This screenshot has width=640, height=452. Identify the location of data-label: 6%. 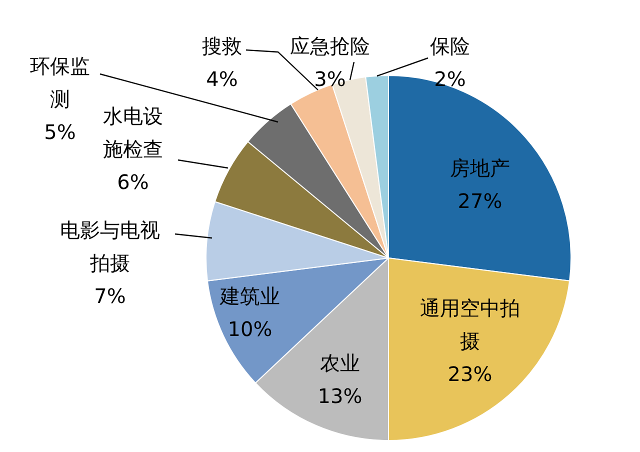
(133, 182).